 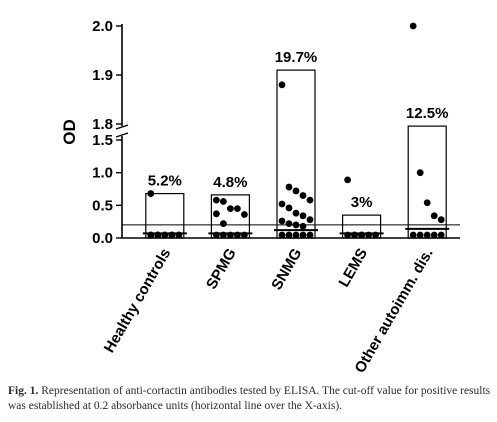 I want to click on x-tick-label: SPMG, so click(x=221, y=269).